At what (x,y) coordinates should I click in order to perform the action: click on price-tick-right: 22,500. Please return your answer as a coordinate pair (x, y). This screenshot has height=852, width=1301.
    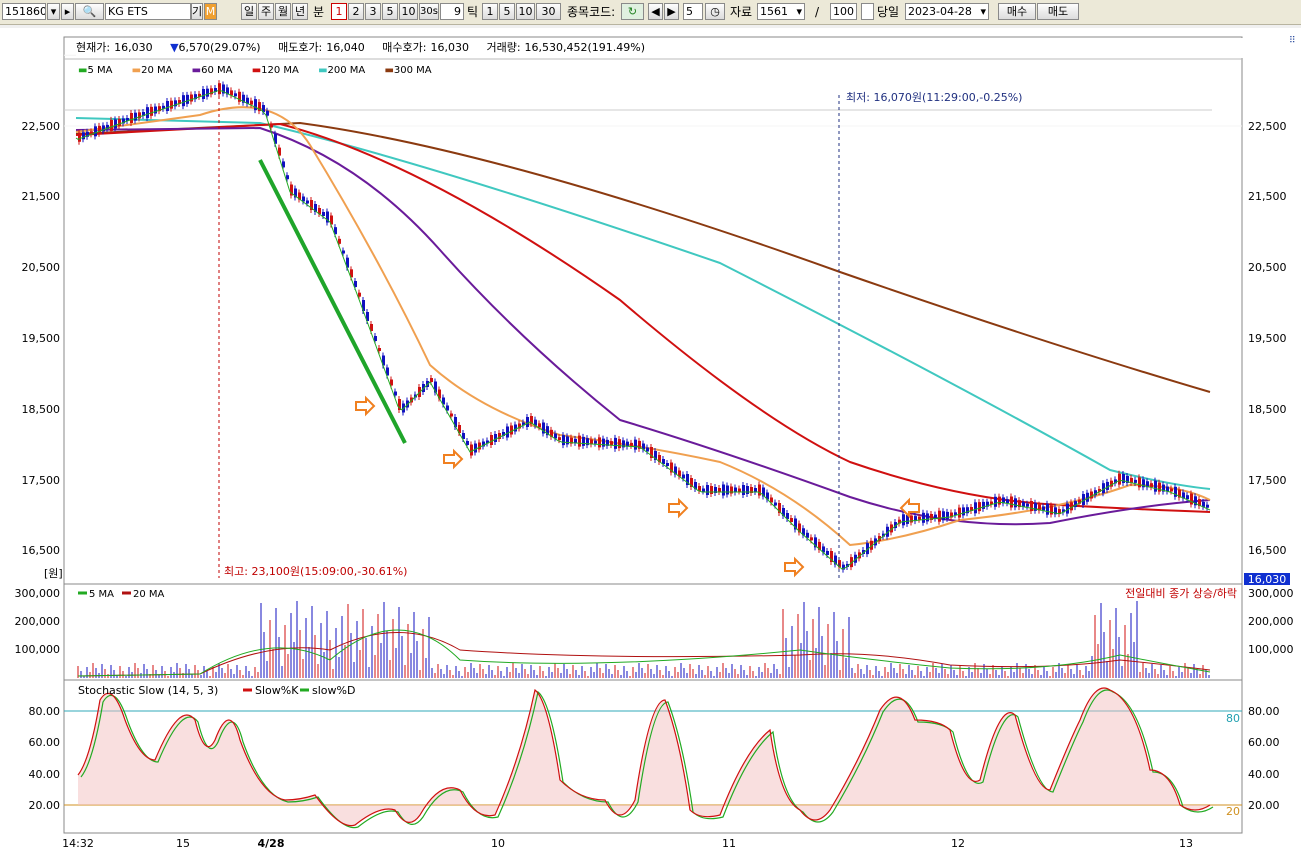
    Looking at the image, I should click on (1267, 126).